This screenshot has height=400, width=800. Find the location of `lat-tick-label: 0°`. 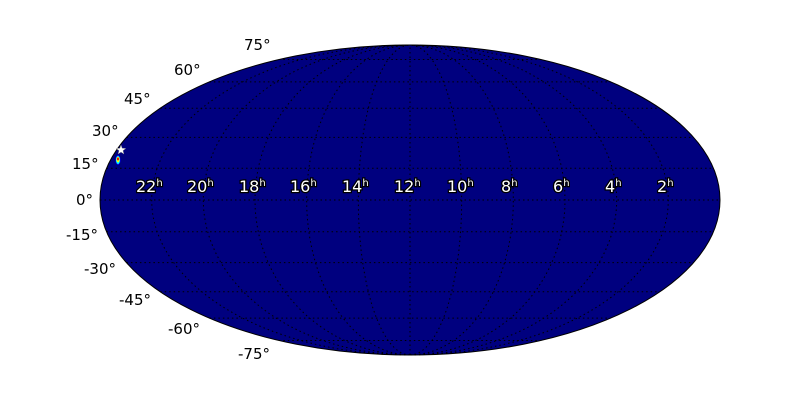

lat-tick-label: 0° is located at coordinates (84, 200).